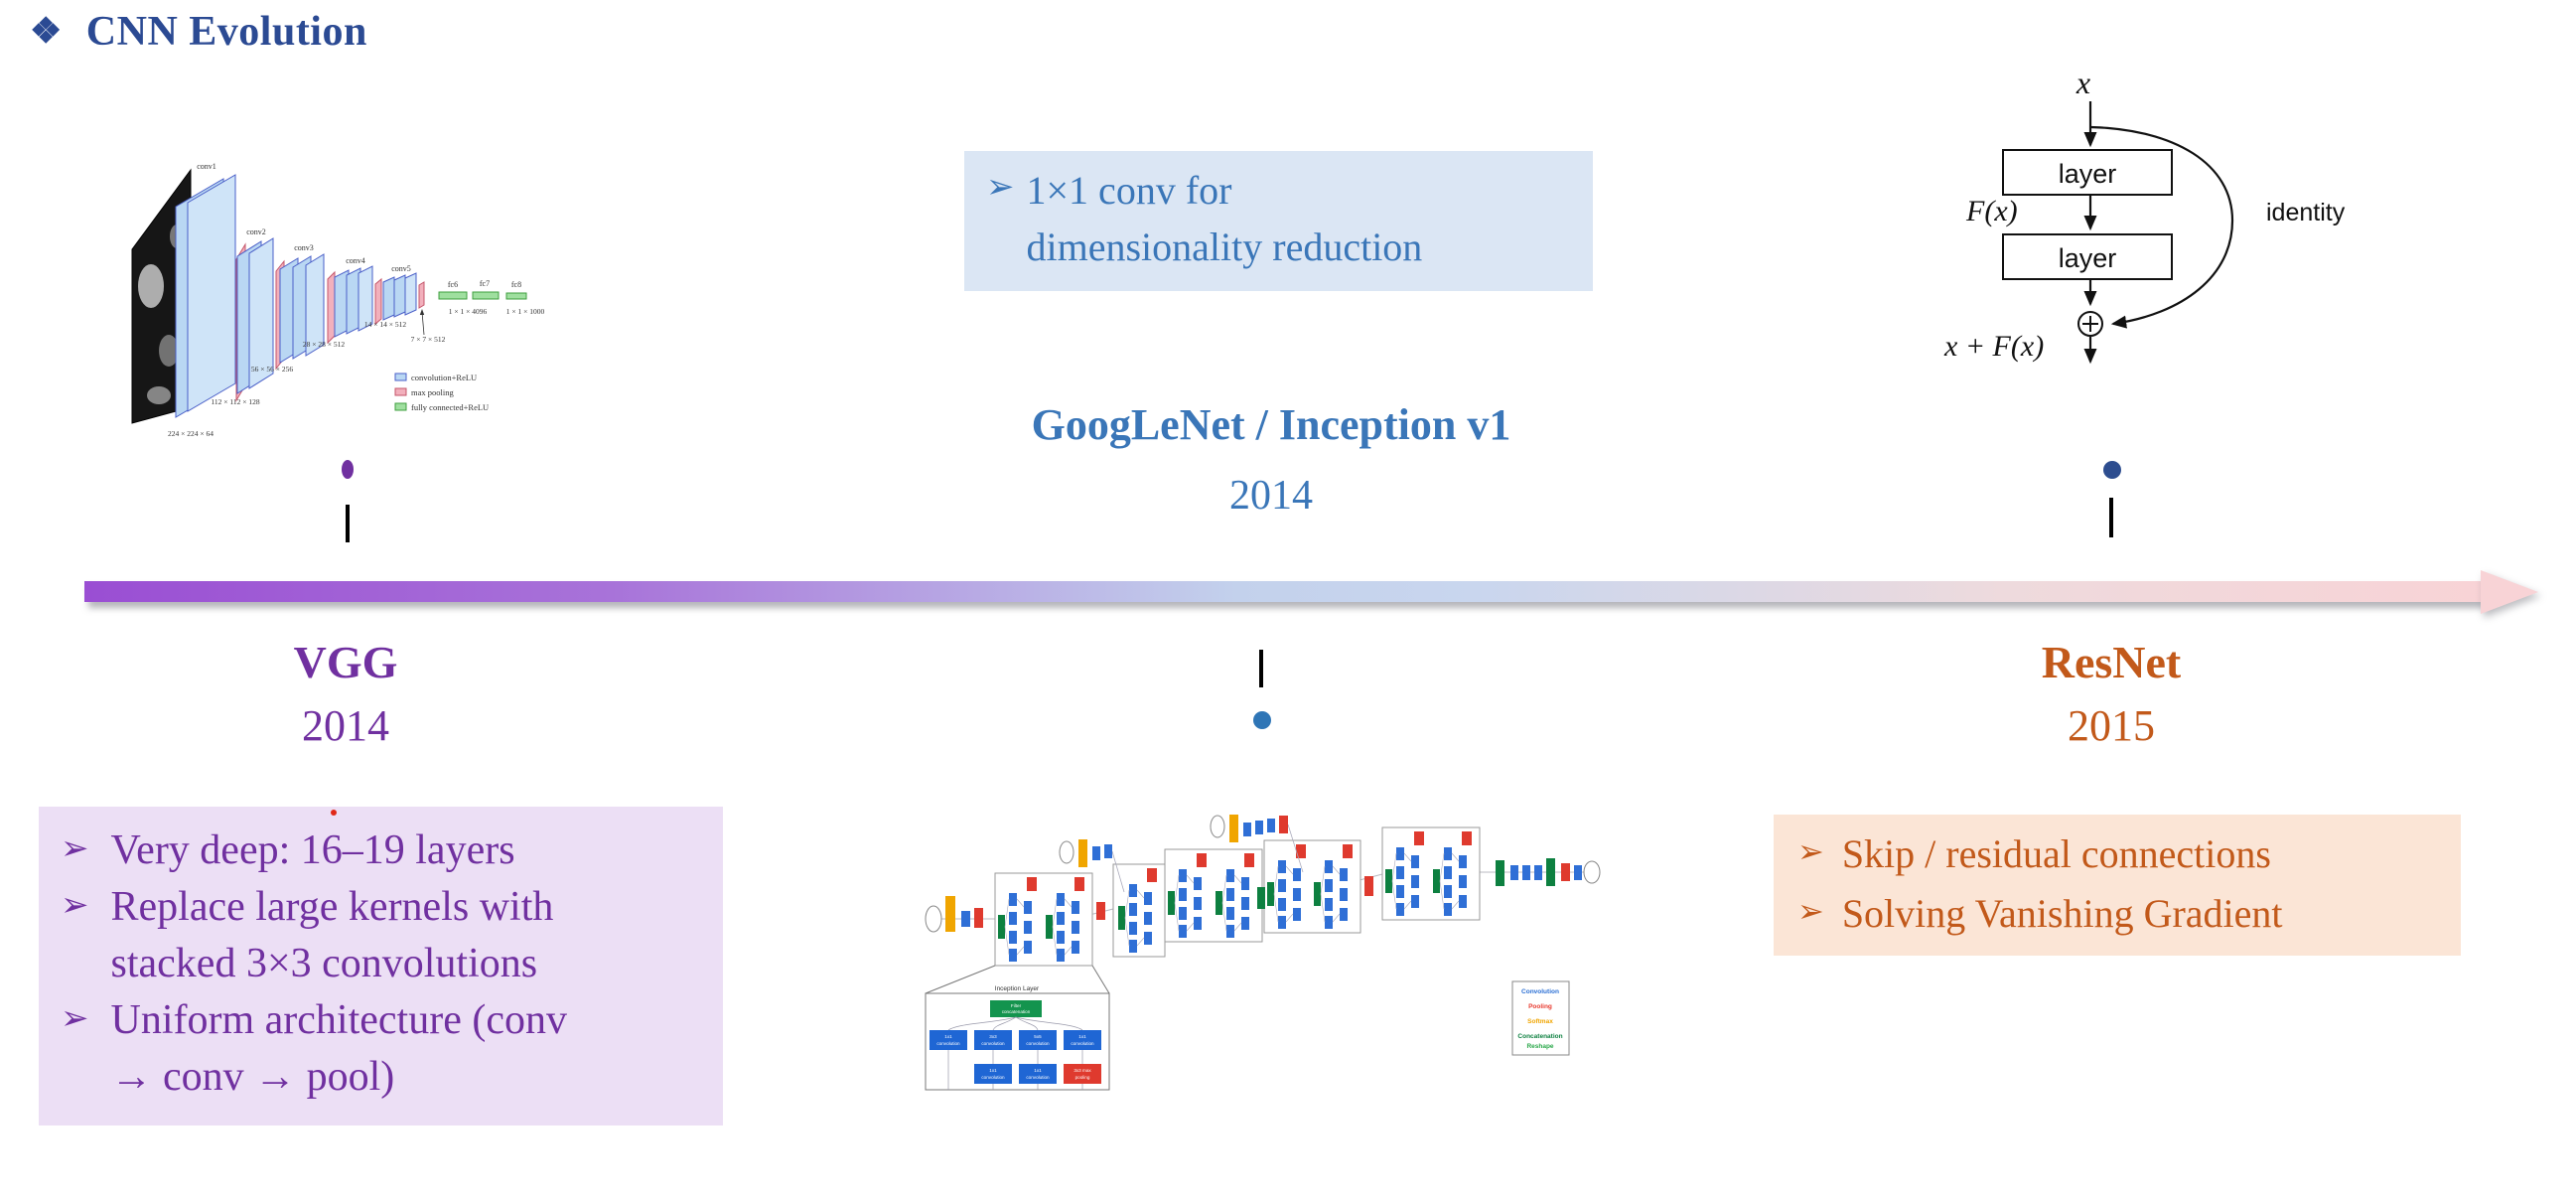  What do you see at coordinates (400, 406) in the screenshot?
I see `vgg-legend-swatch-fc` at bounding box center [400, 406].